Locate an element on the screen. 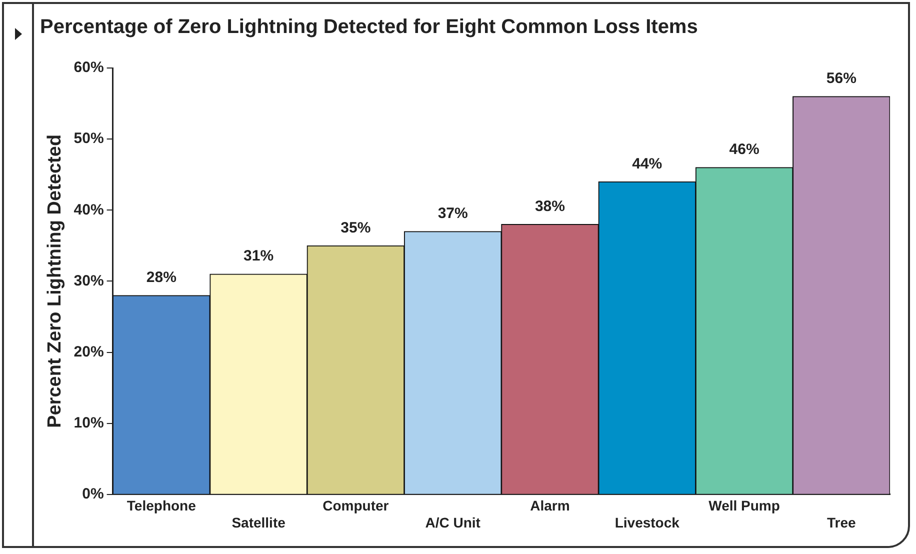 The width and height of the screenshot is (916, 554). x-tick-label: Alarm is located at coordinates (550, 506).